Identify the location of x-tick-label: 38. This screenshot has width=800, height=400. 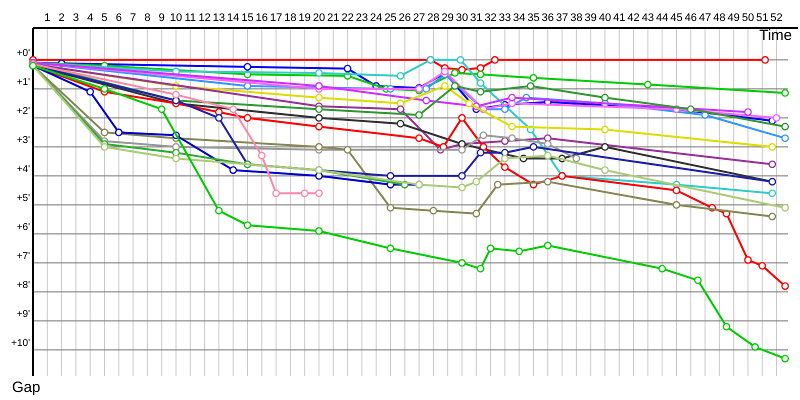
(576, 18).